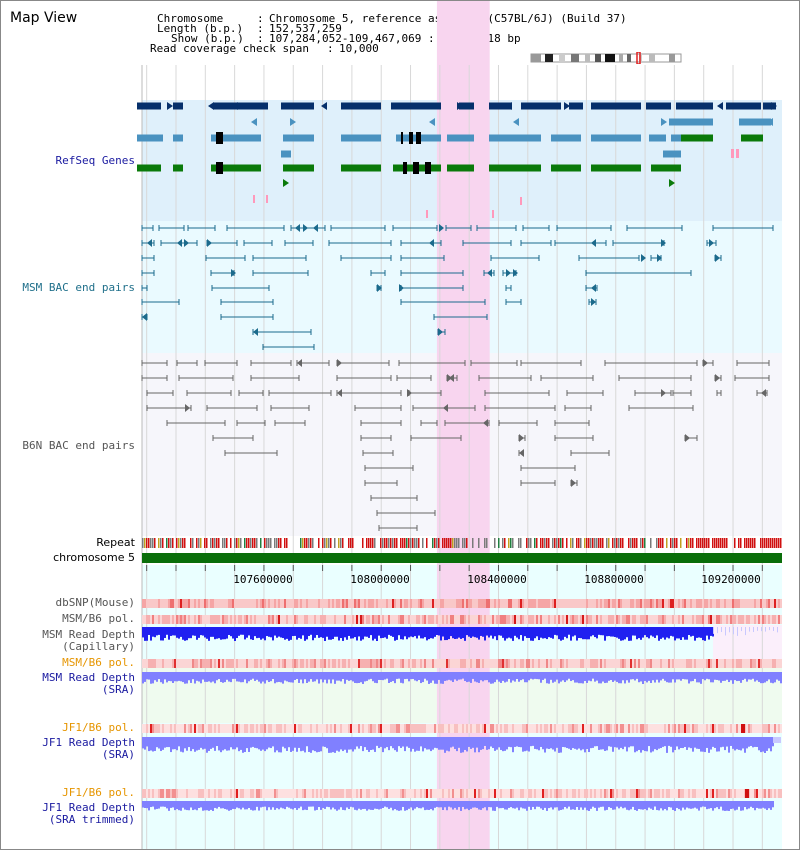  Describe the element at coordinates (219, 138) in the screenshot. I see `exon-mark` at that location.